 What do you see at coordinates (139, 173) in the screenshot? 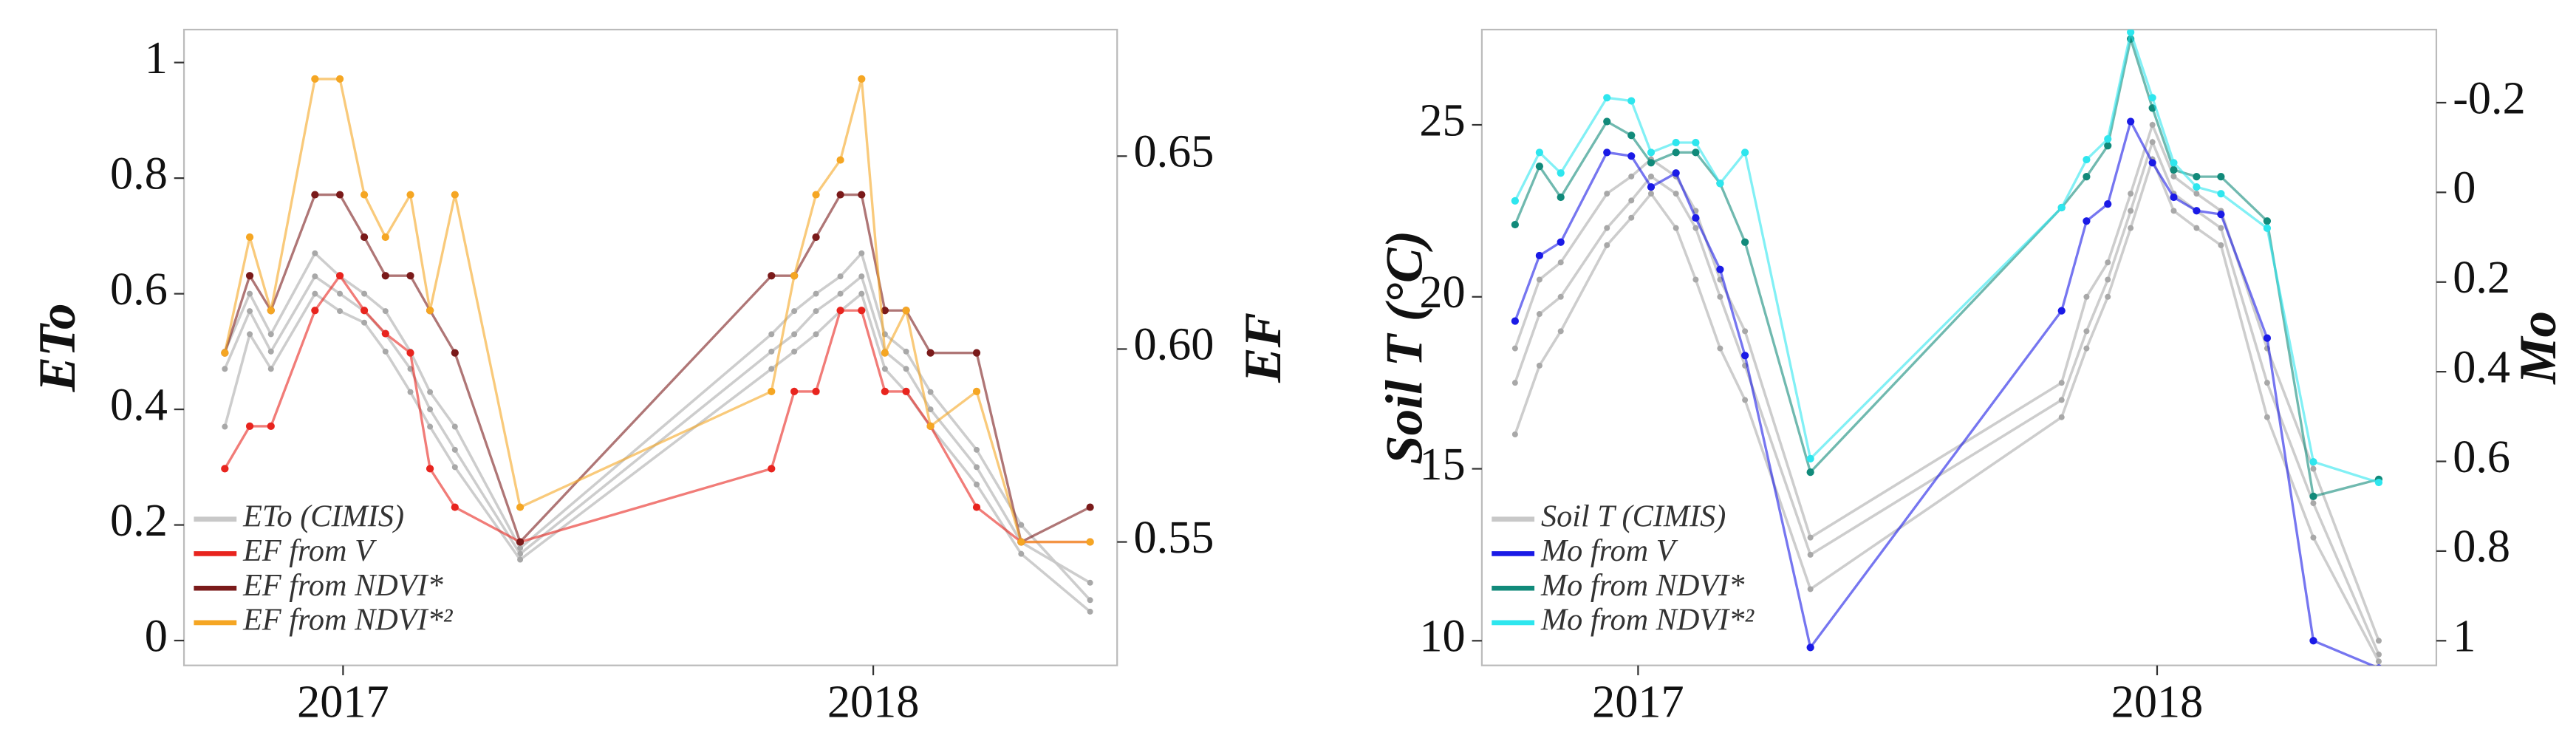
I see `y-tick-label: 0.8` at bounding box center [139, 173].